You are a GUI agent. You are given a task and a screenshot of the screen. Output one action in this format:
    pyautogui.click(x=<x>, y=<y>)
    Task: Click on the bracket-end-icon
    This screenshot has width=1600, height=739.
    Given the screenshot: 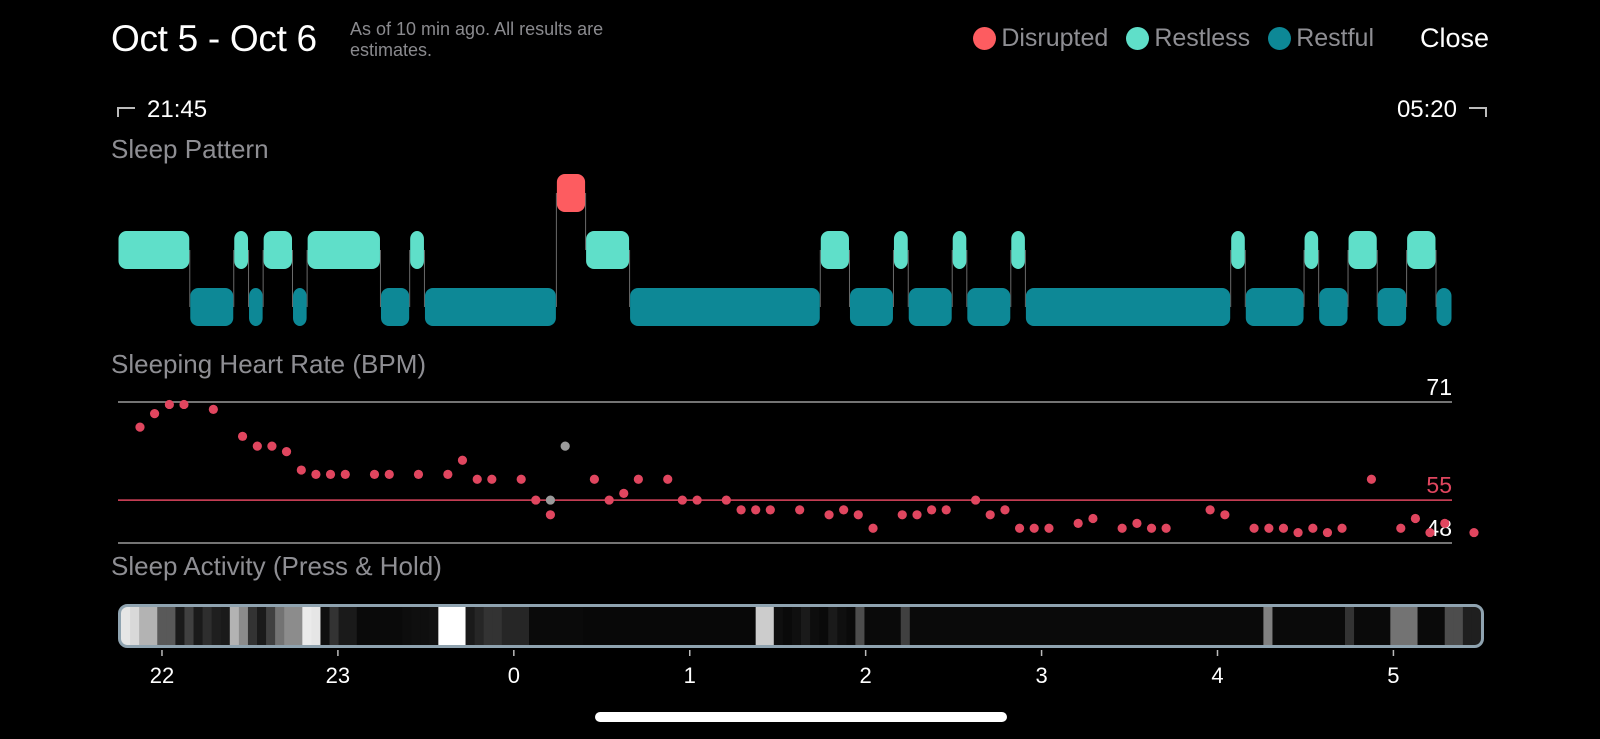 What is the action you would take?
    pyautogui.click(x=1478, y=112)
    